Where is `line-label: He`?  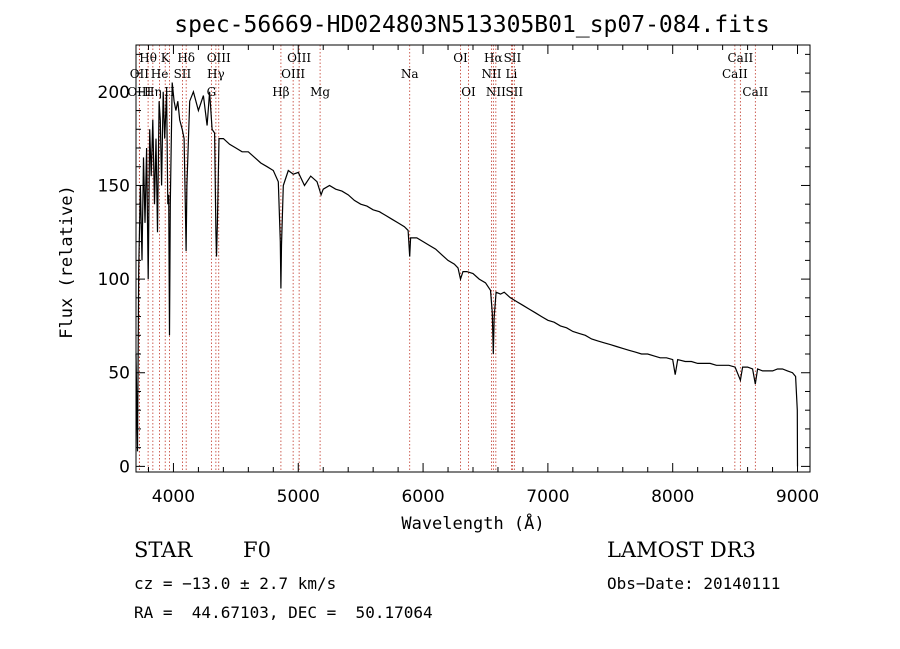
line-label: He is located at coordinates (160, 74).